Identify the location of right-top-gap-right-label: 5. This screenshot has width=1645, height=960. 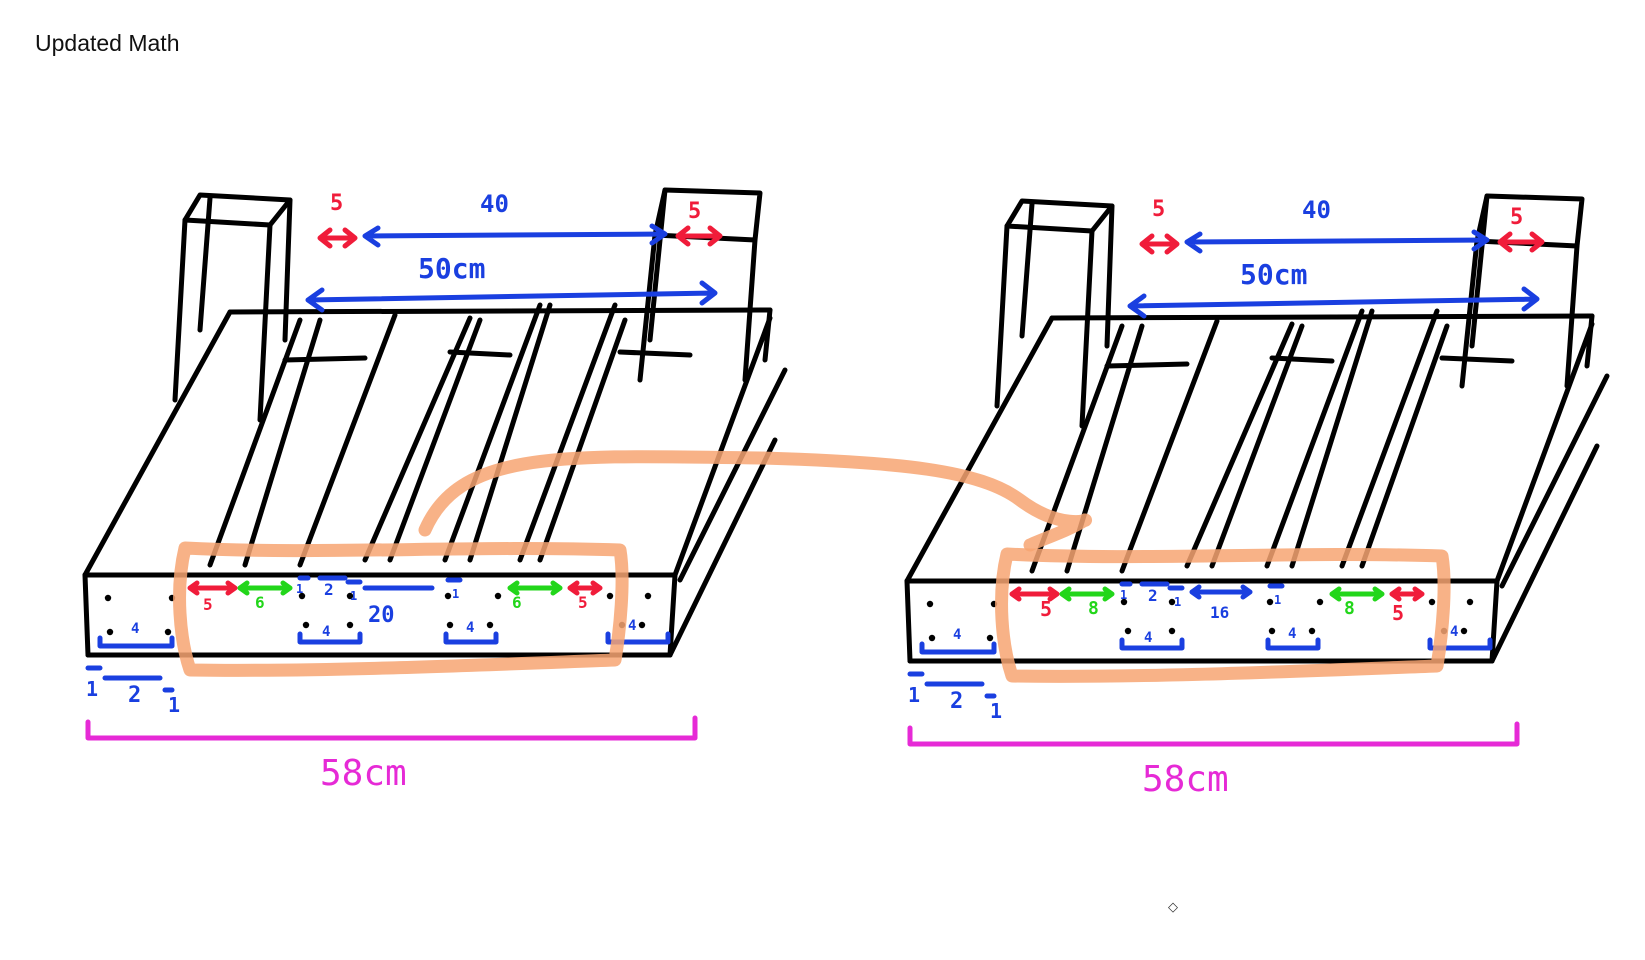
(1516, 217).